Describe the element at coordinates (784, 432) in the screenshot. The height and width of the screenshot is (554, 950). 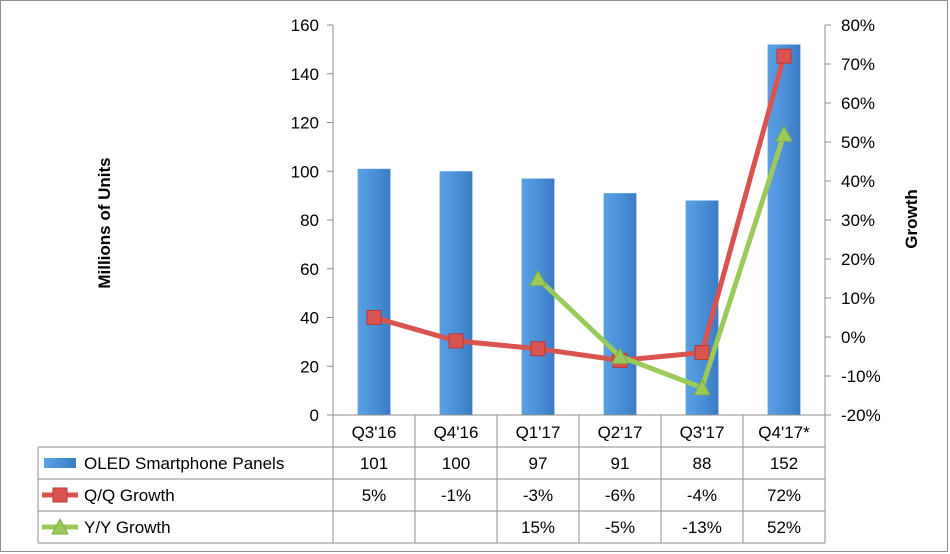
I see `x-tick-label: Q4'17*` at that location.